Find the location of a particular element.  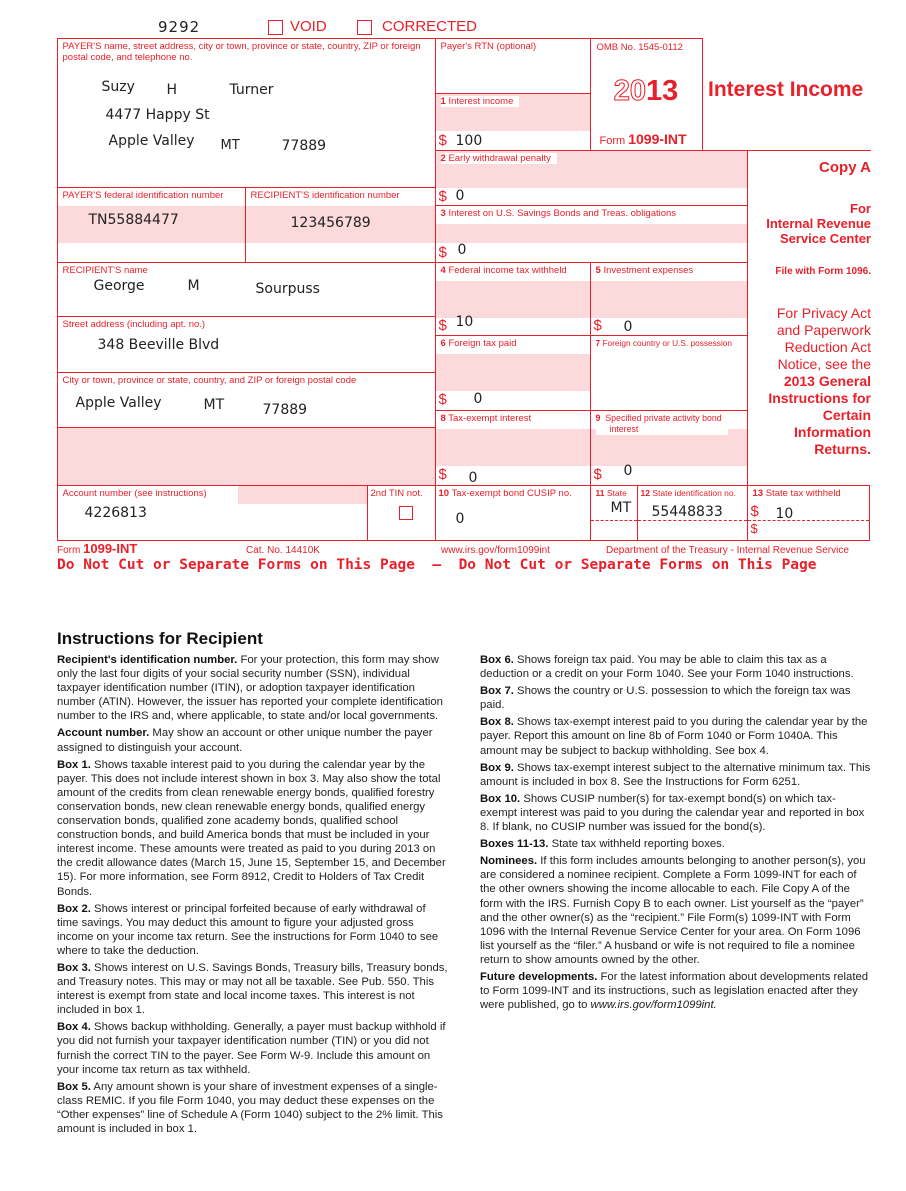

second-tin-label: 2nd TIN not. is located at coordinates (396, 493).